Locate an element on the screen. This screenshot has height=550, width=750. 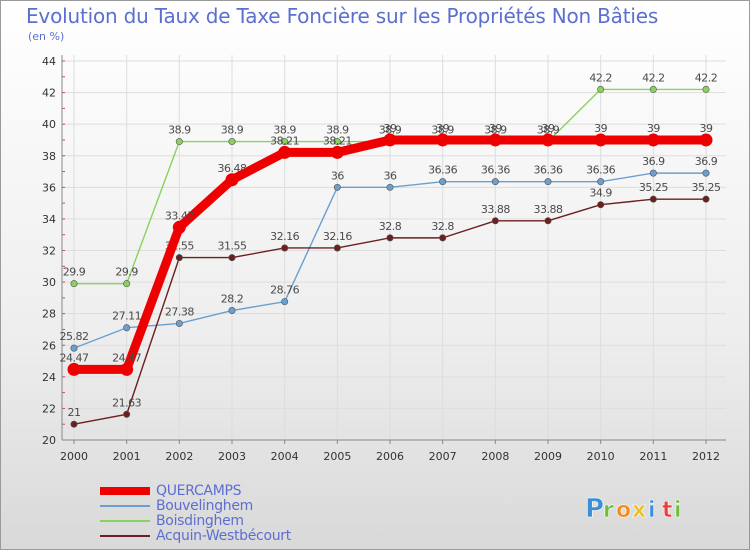
y-tick-label: 22 is located at coordinates (49, 408).